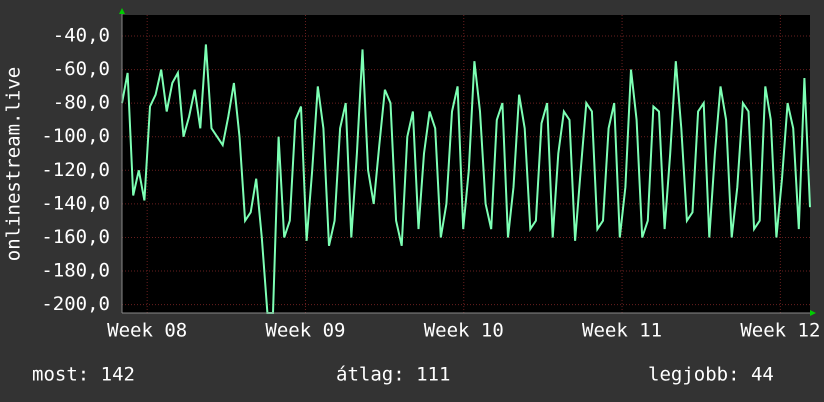 The image size is (824, 402). I want to click on stat-average: átlag: 111, so click(393, 375).